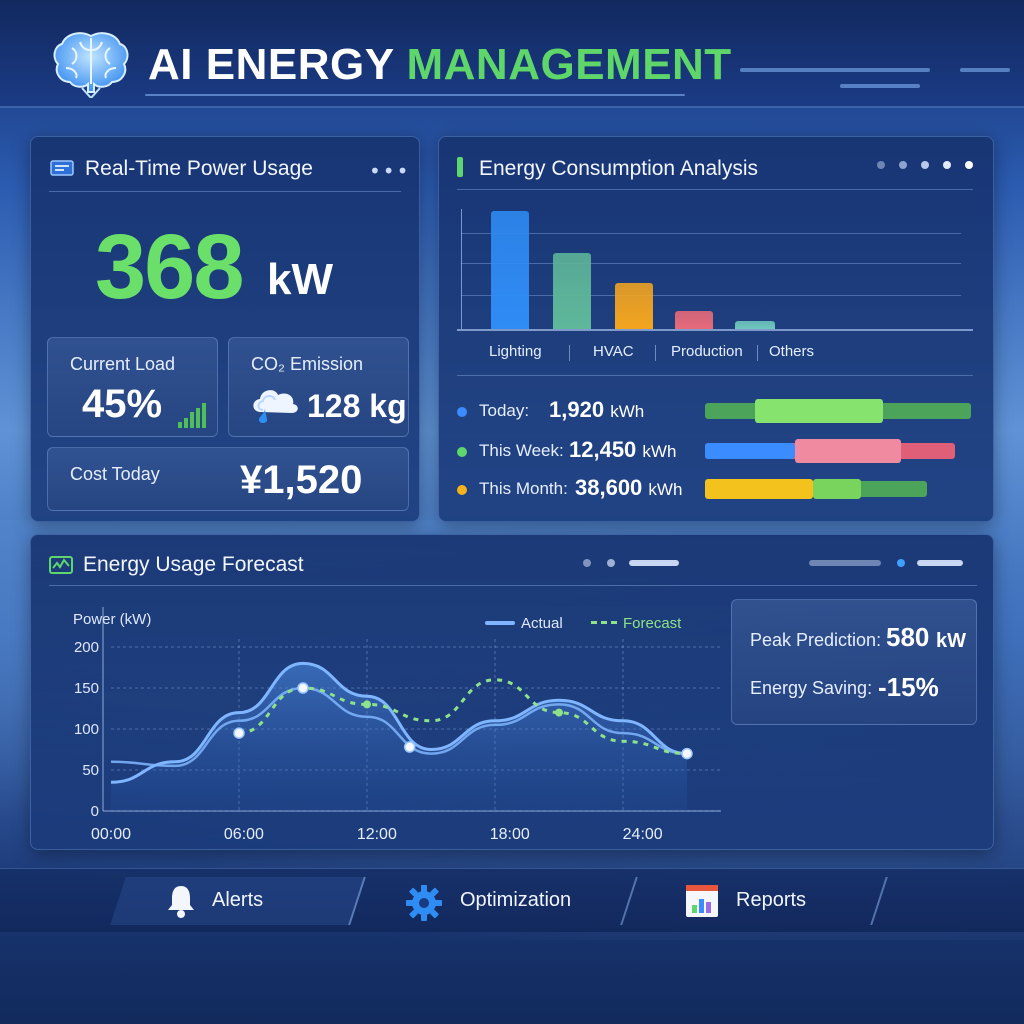  I want to click on analysis-title: Energy Consumption Analysis, so click(618, 168).